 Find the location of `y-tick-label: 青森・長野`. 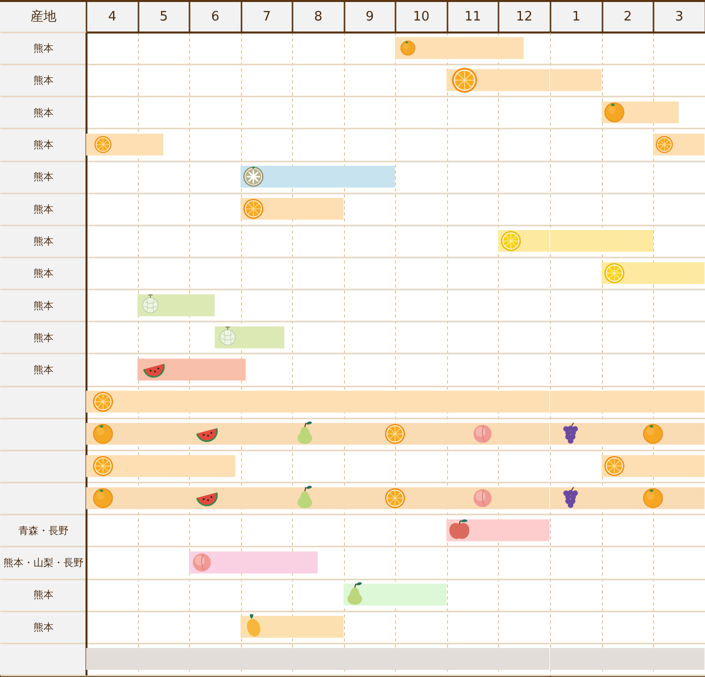

y-tick-label: 青森・長野 is located at coordinates (43, 530).